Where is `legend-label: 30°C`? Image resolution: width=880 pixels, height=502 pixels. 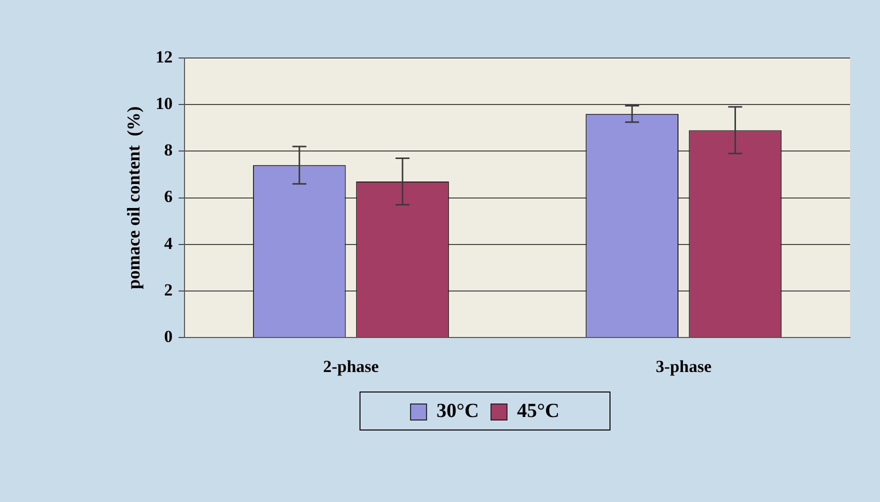 legend-label: 30°C is located at coordinates (458, 411).